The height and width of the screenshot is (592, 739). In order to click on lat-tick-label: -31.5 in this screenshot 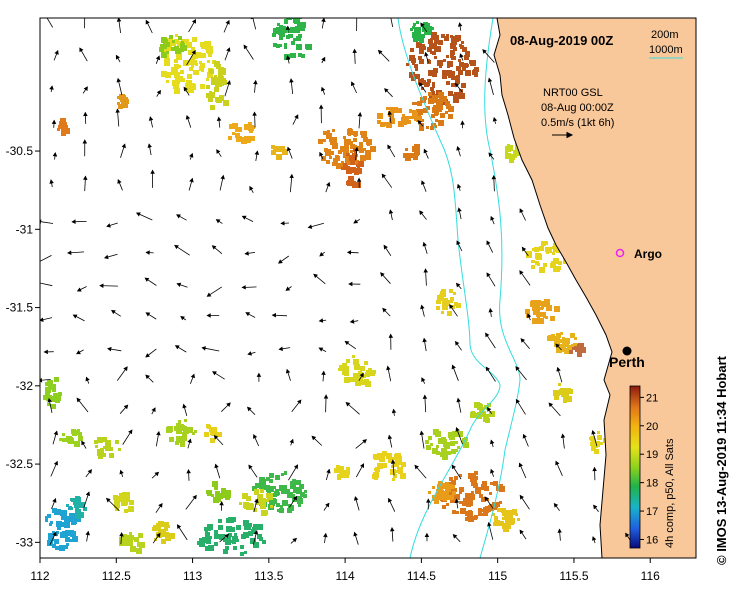, I will do `click(20, 308)`.